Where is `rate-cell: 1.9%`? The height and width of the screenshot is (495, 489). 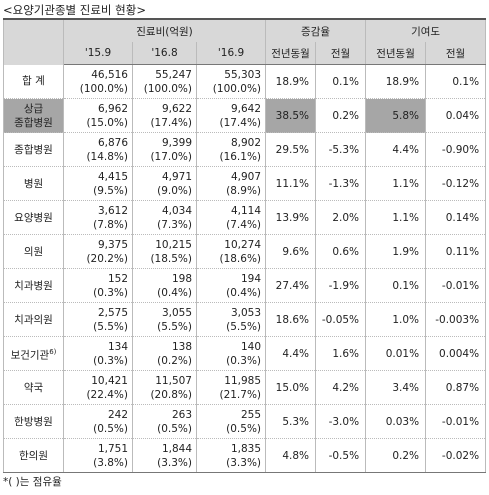
rate-cell: 1.9% is located at coordinates (396, 251).